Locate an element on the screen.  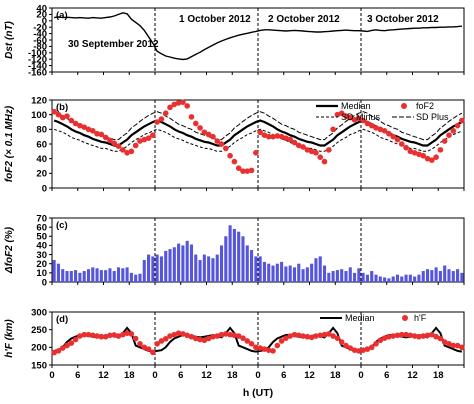
sd-plus-line is located at coordinates (258, 126).